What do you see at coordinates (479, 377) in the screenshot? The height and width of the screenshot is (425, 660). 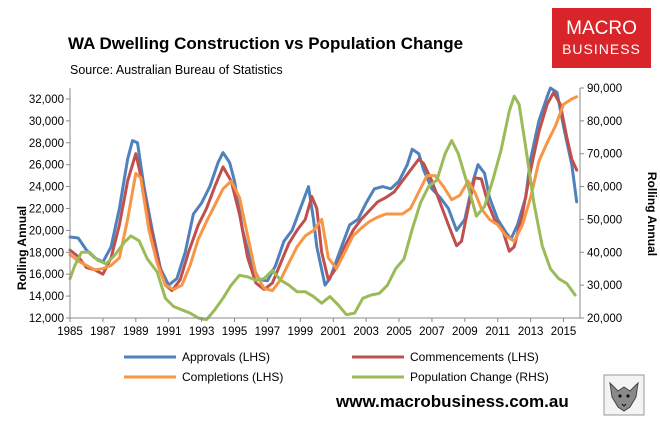 I see `legend-label-population-change: Population Change (RHS)` at bounding box center [479, 377].